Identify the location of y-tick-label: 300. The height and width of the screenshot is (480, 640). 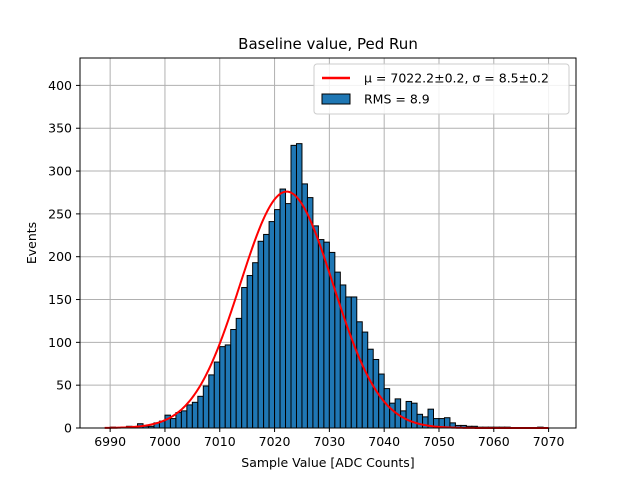
(60, 171).